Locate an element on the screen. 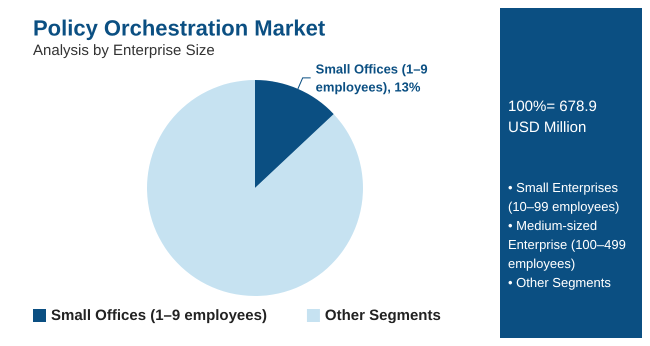 Image resolution: width=650 pixels, height=346 pixels. chart-subtitle: Analysis by Enterprise Size is located at coordinates (124, 50).